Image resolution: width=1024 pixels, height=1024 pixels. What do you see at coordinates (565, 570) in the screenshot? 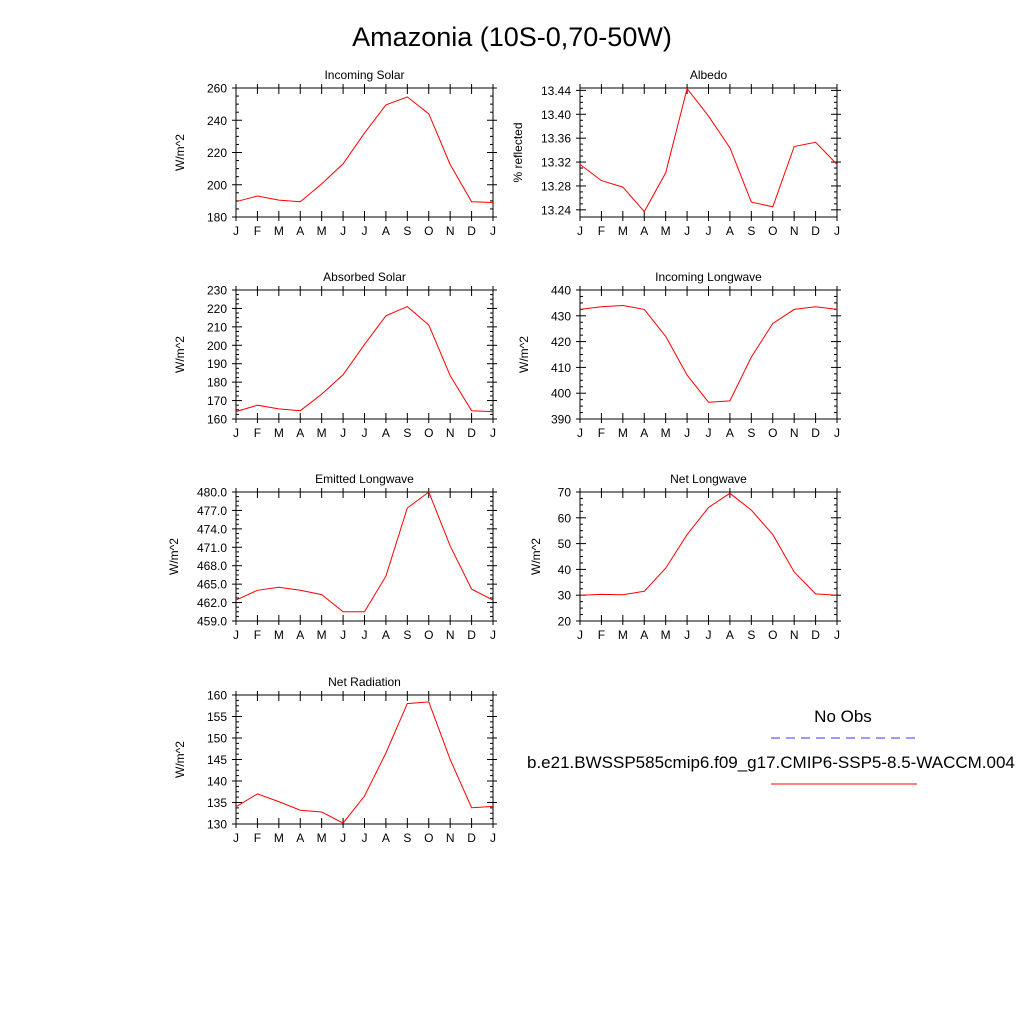
I see `y-tick-label: 40` at bounding box center [565, 570].